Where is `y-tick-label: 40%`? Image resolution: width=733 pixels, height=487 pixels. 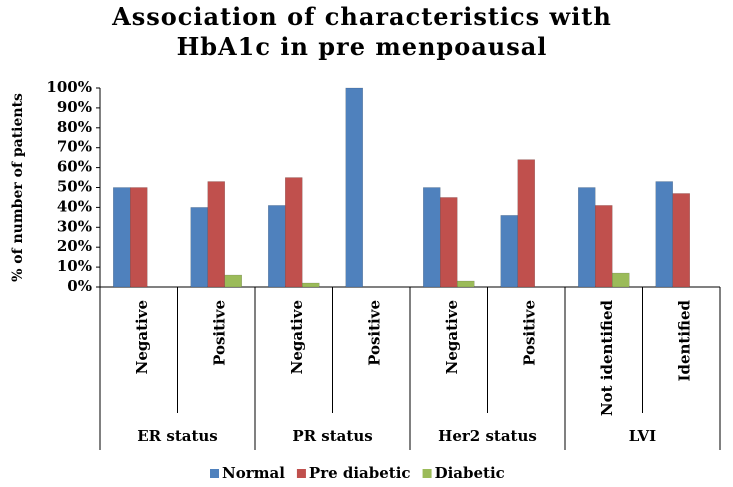
y-tick-label: 40% is located at coordinates (74, 206).